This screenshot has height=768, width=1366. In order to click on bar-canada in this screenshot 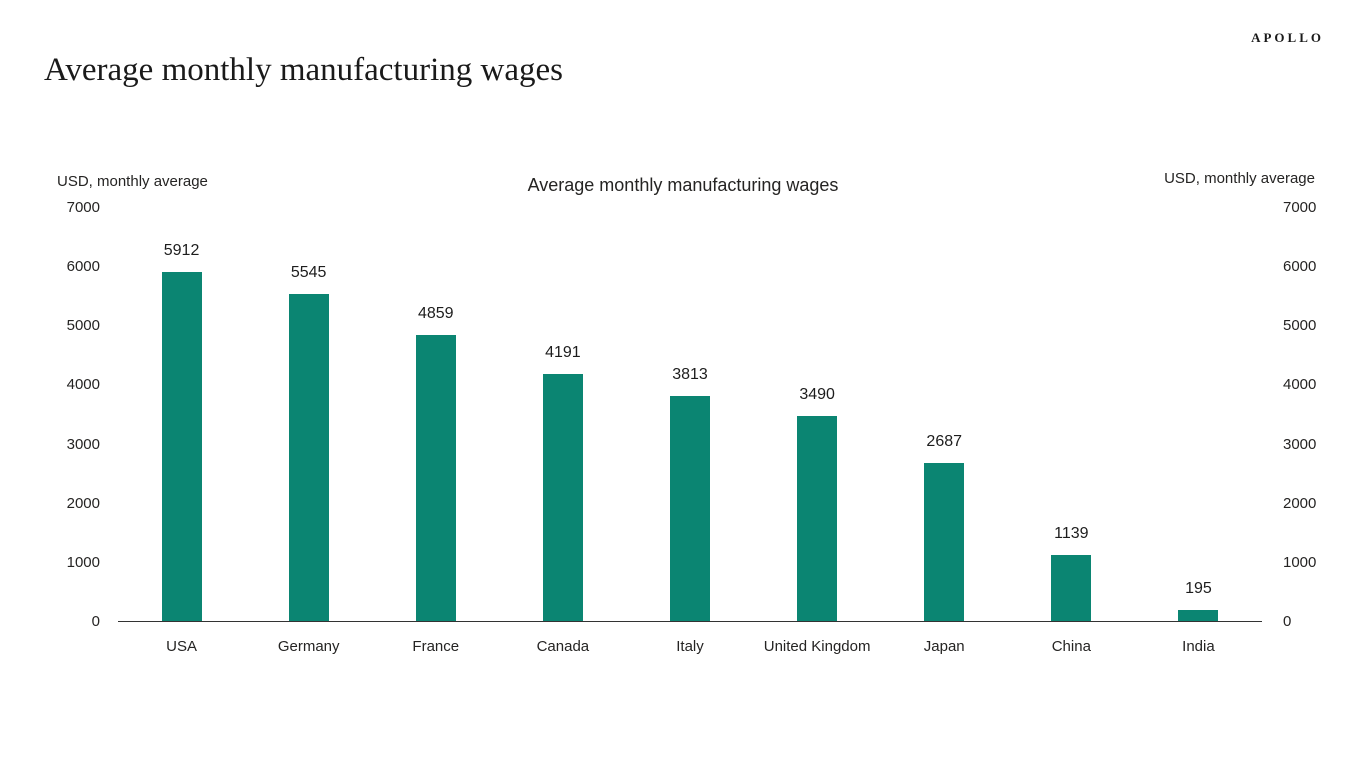, I will do `click(562, 497)`.